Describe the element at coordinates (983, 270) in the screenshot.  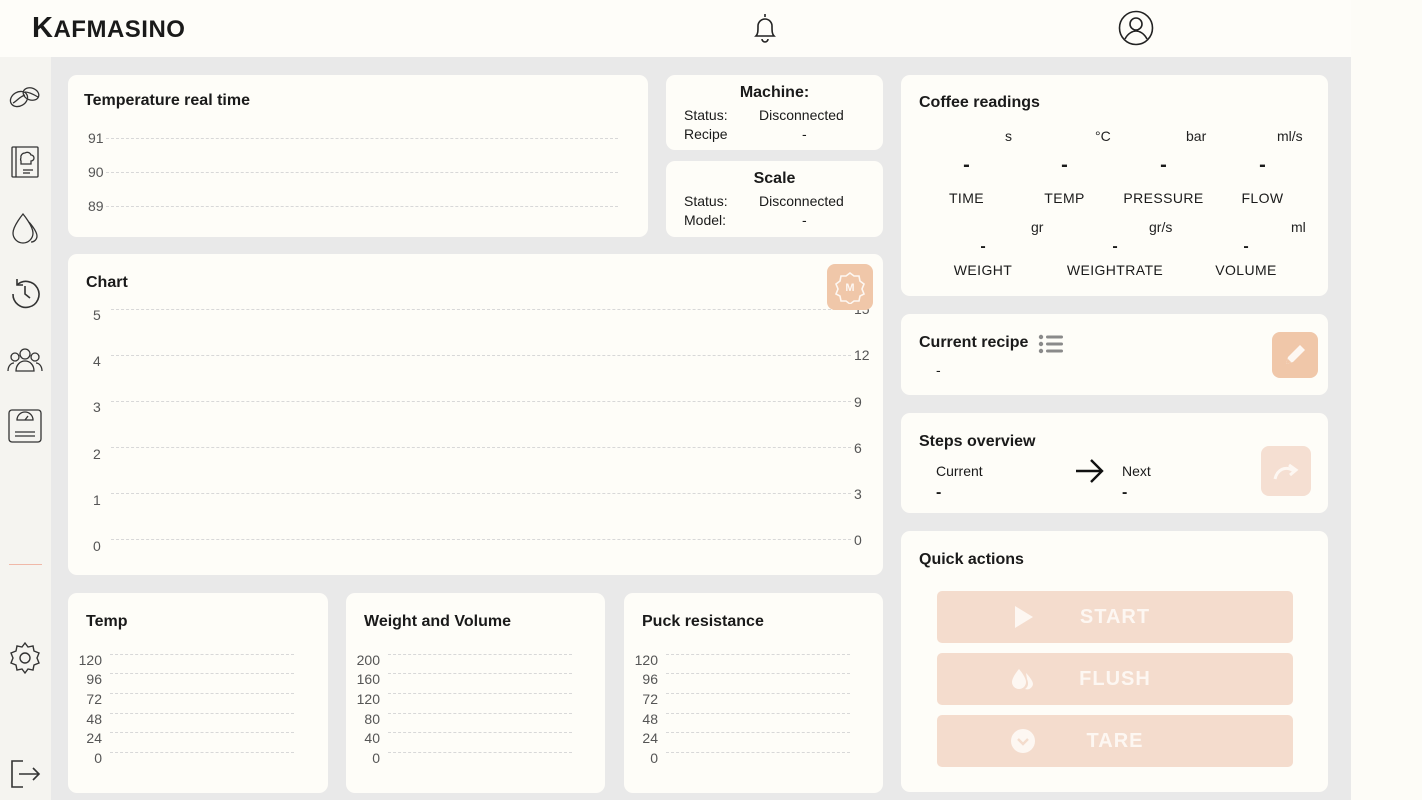
I see `weight-label: WEIGHT` at that location.